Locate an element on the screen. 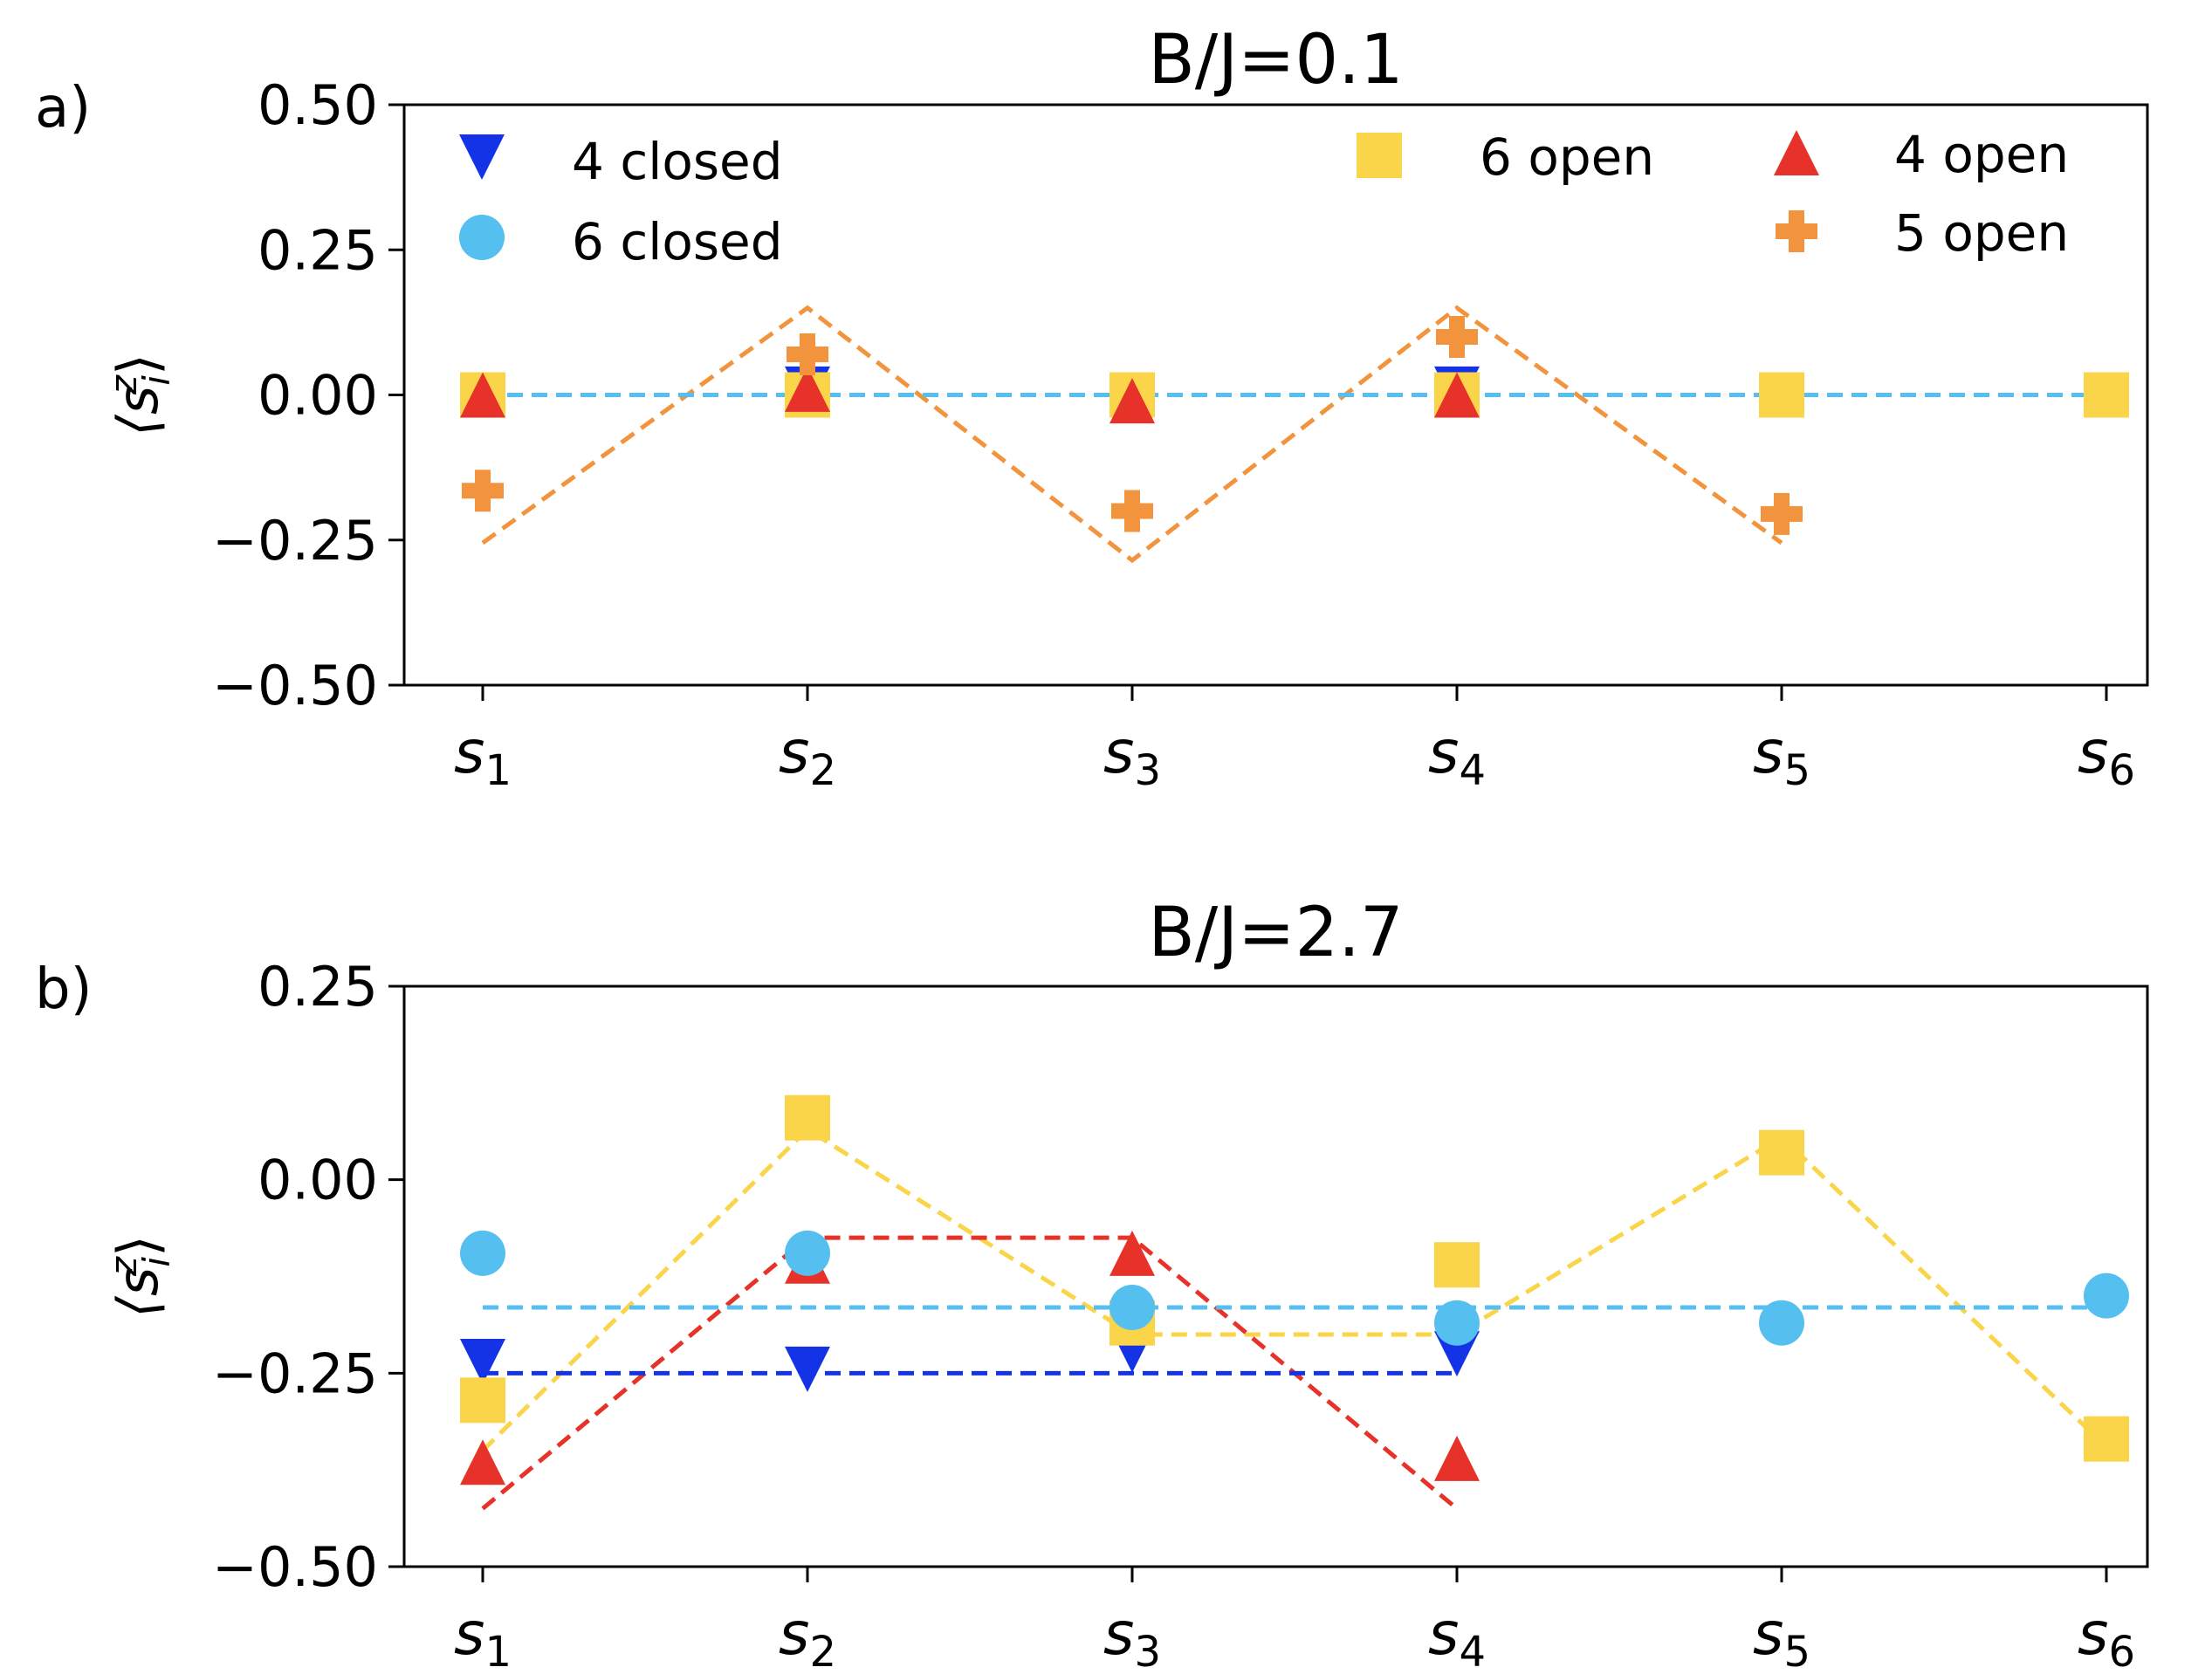 The height and width of the screenshot is (1674, 2212). 6-open-legend-label: 6 open is located at coordinates (1567, 157).